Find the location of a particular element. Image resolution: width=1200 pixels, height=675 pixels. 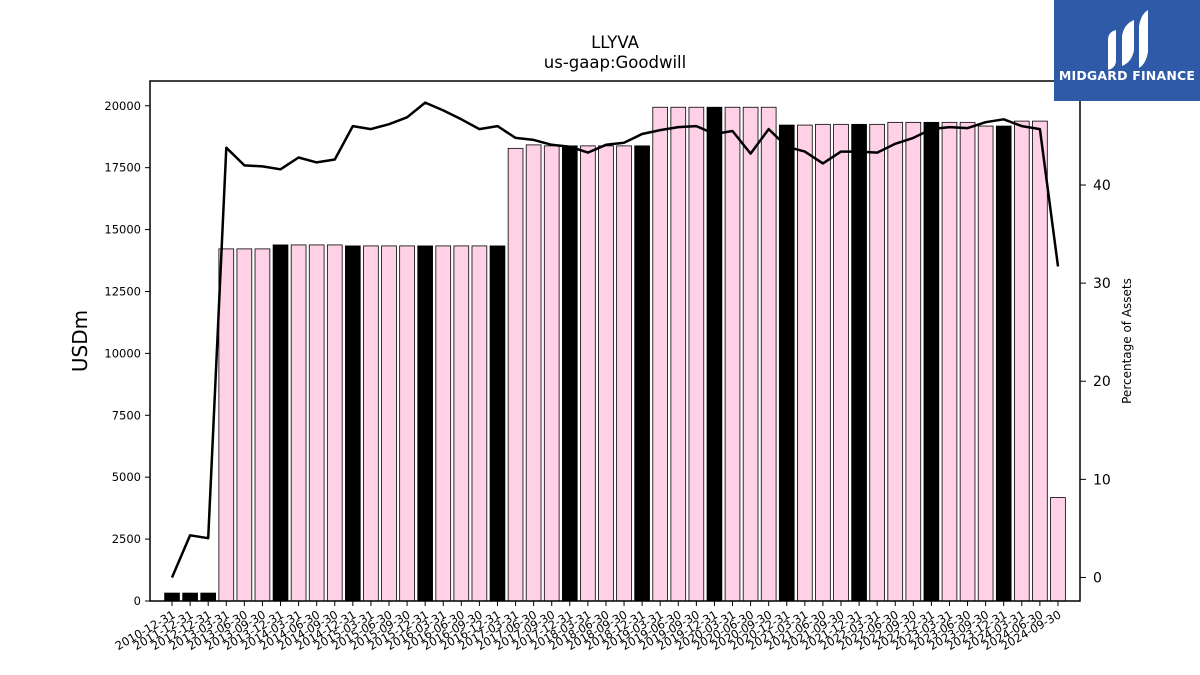

y-tick-label: 12500 is located at coordinates (122, 291).